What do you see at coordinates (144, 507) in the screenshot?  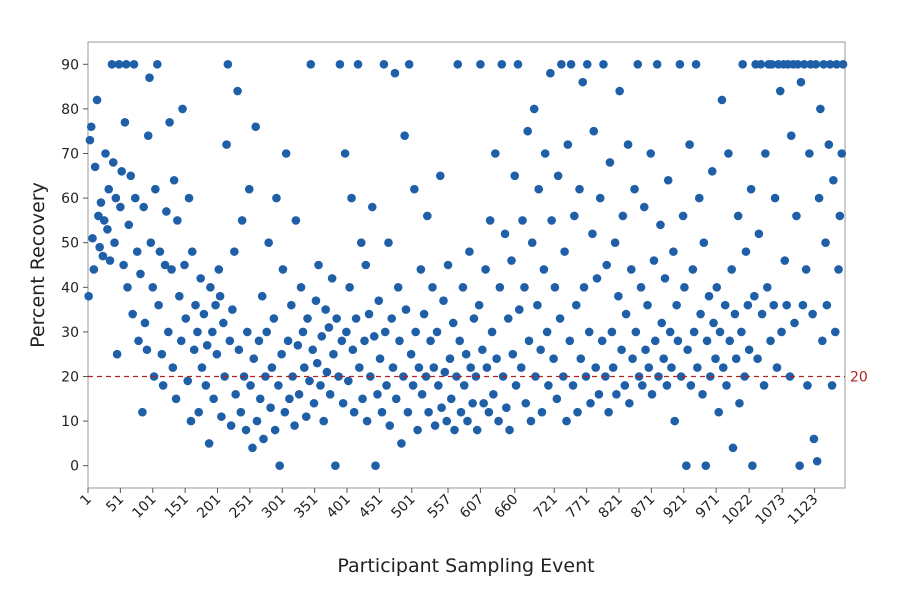 I see `x-tick-label: 101` at bounding box center [144, 507].